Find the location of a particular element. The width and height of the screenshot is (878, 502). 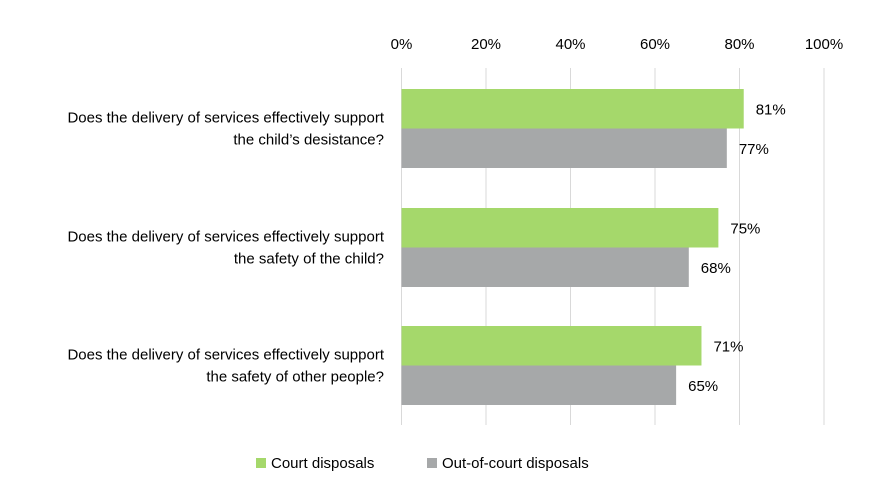

category-label: the child’s desistance? is located at coordinates (308, 140).